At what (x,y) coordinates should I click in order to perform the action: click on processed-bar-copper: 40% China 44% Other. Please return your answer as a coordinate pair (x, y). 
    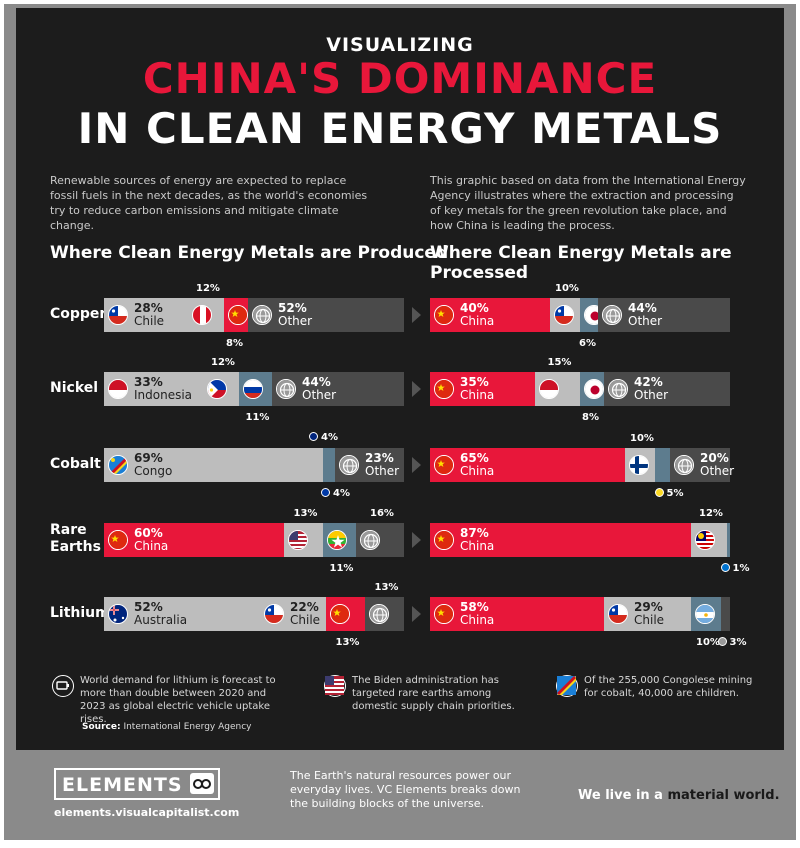
    Looking at the image, I should click on (580, 315).